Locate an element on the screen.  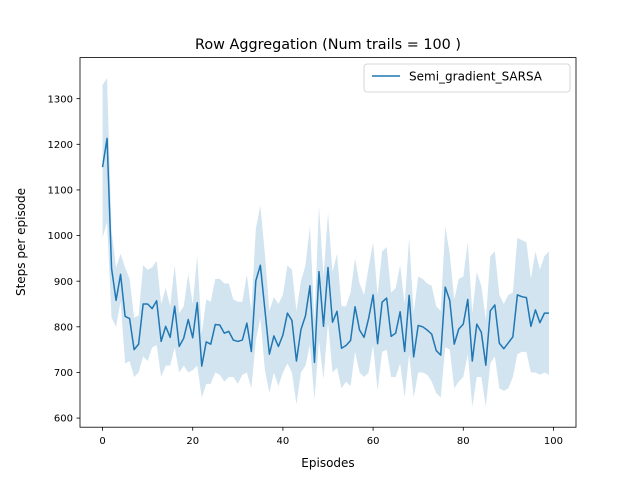
y-tick-label: 700 is located at coordinates (63, 373).